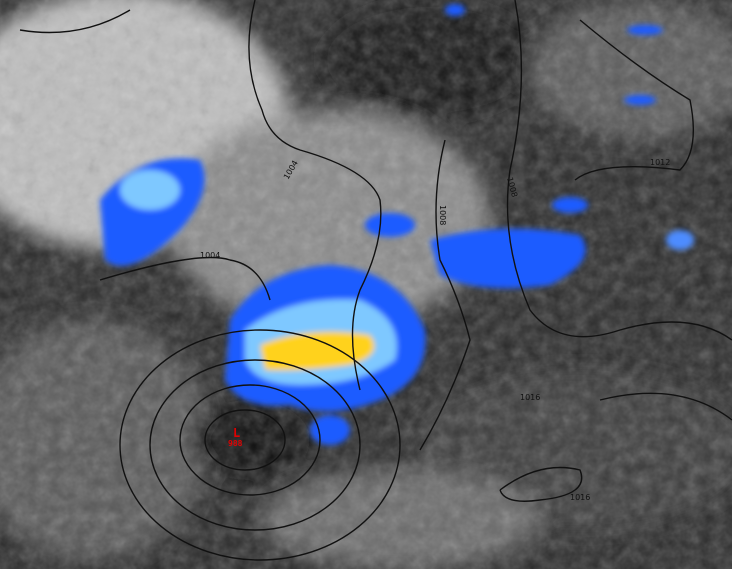  Describe the element at coordinates (660, 162) in the screenshot. I see `isobar-label: 1012` at that location.